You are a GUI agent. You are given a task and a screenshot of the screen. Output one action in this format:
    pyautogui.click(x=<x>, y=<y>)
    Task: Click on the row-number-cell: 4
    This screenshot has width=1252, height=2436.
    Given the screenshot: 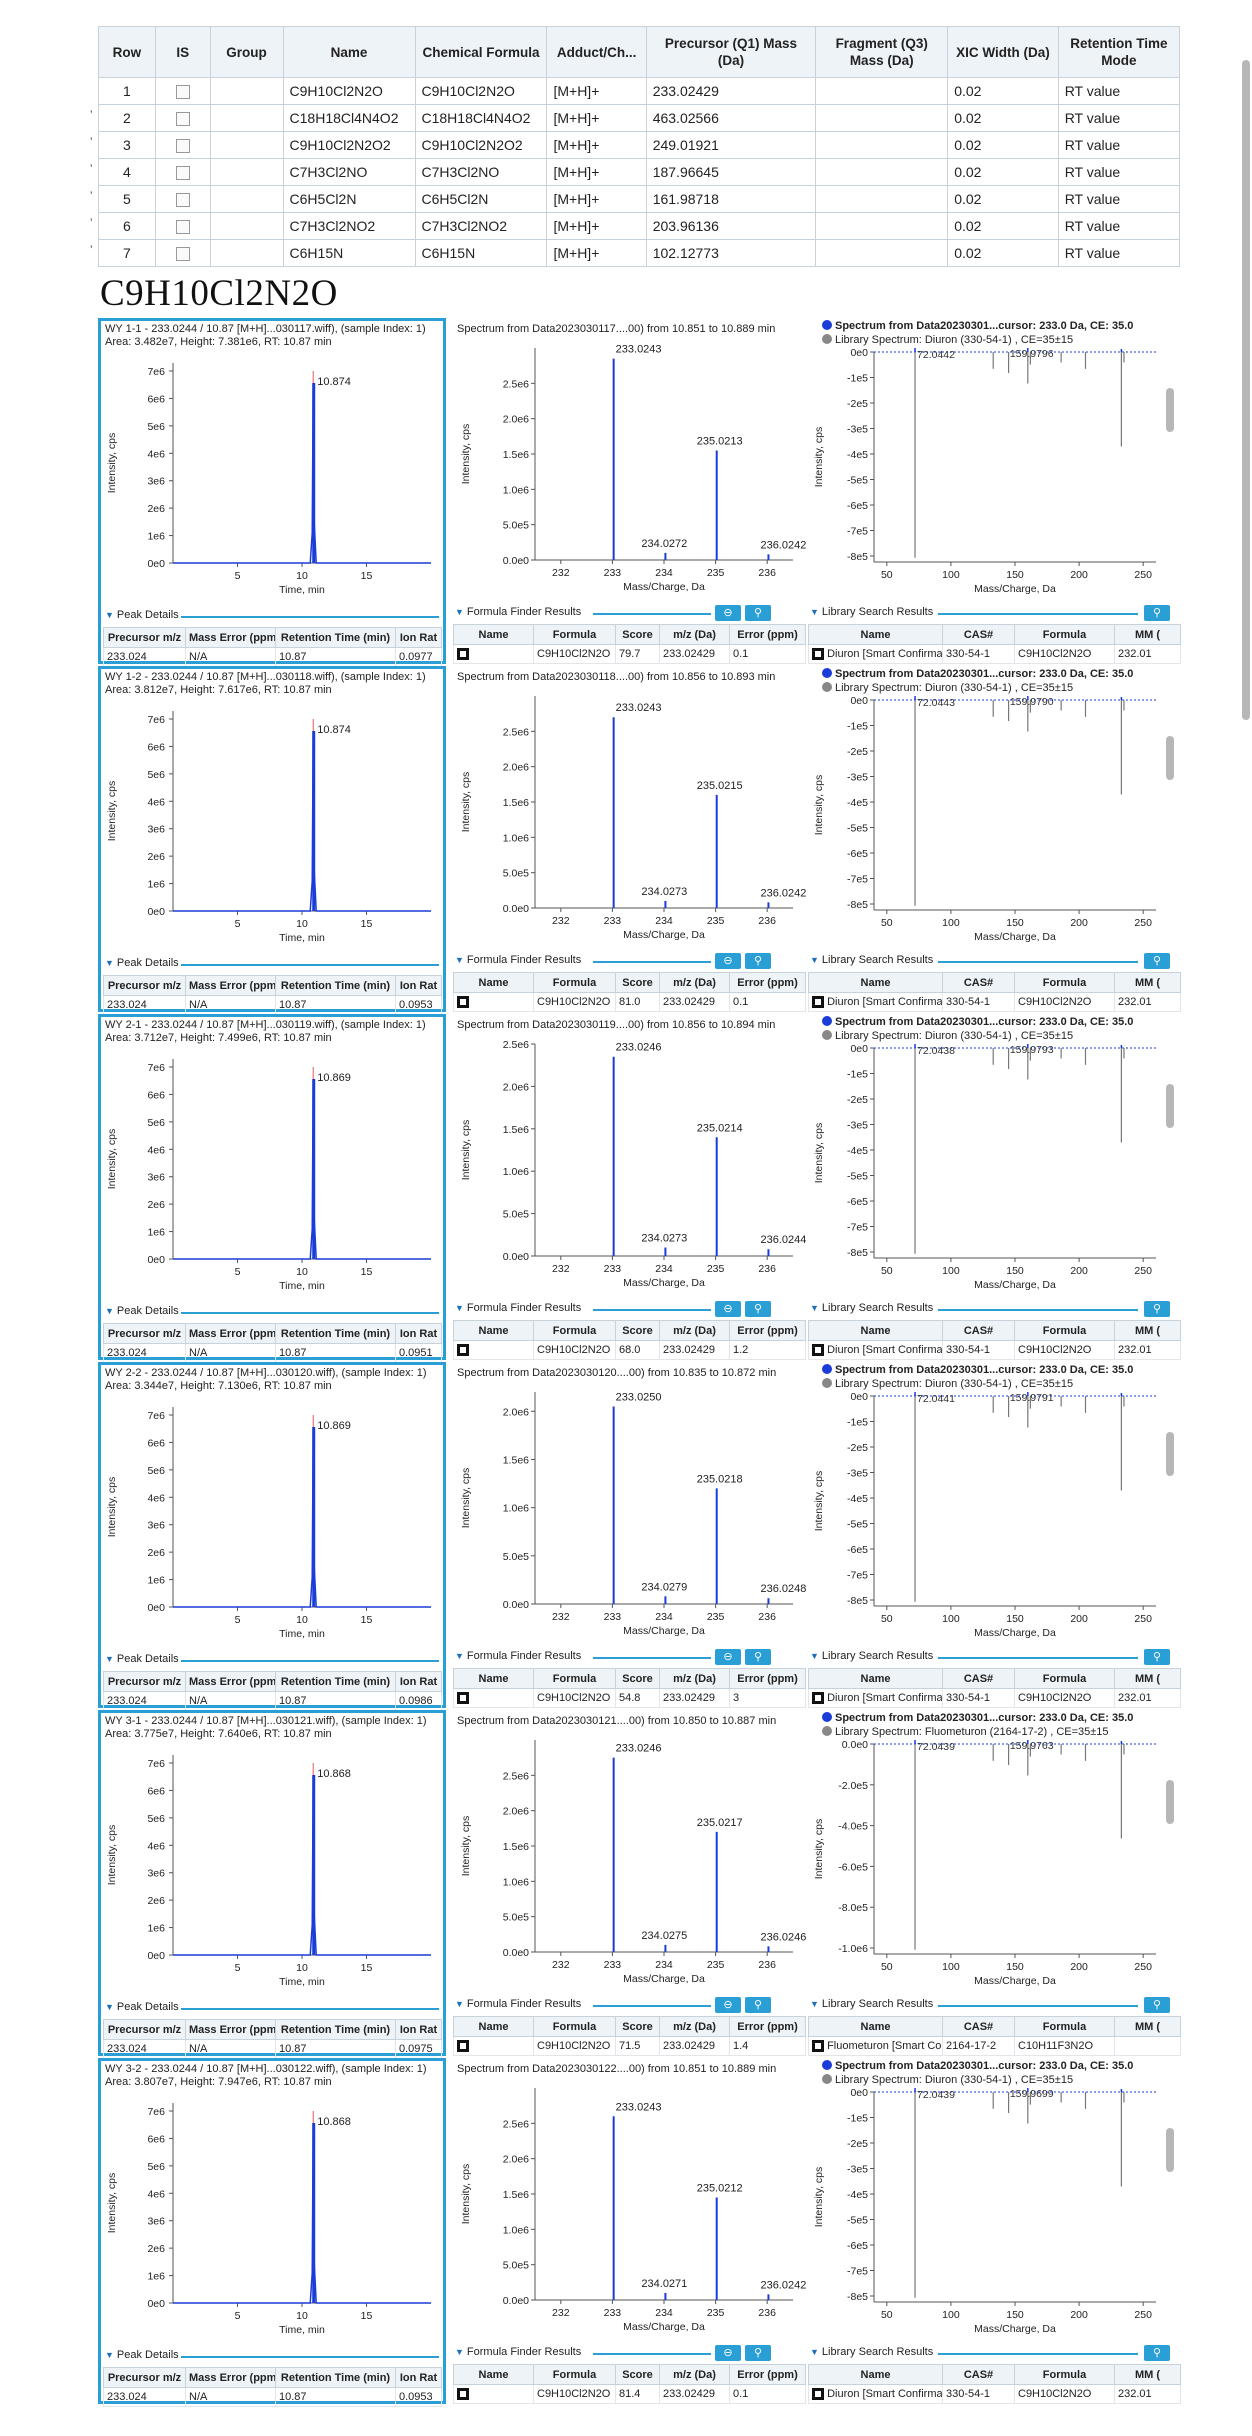 What is the action you would take?
    pyautogui.click(x=127, y=172)
    